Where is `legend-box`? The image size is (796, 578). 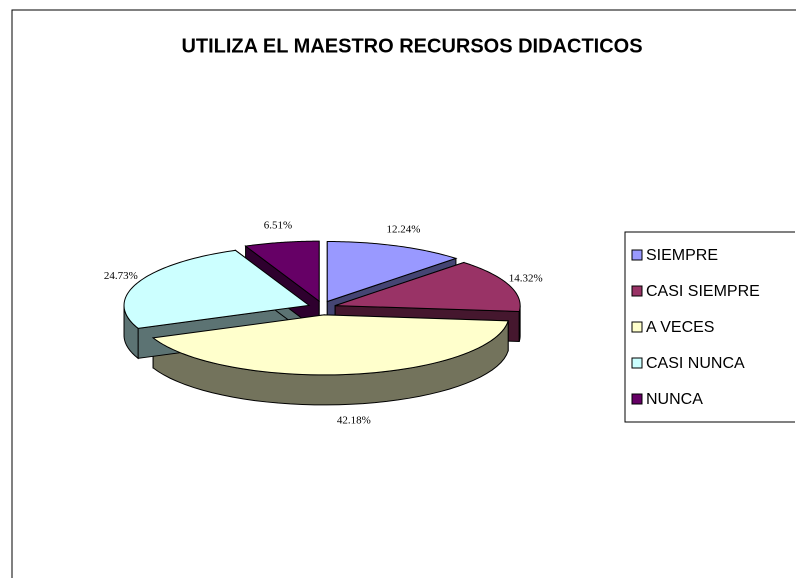
legend-box is located at coordinates (709, 327).